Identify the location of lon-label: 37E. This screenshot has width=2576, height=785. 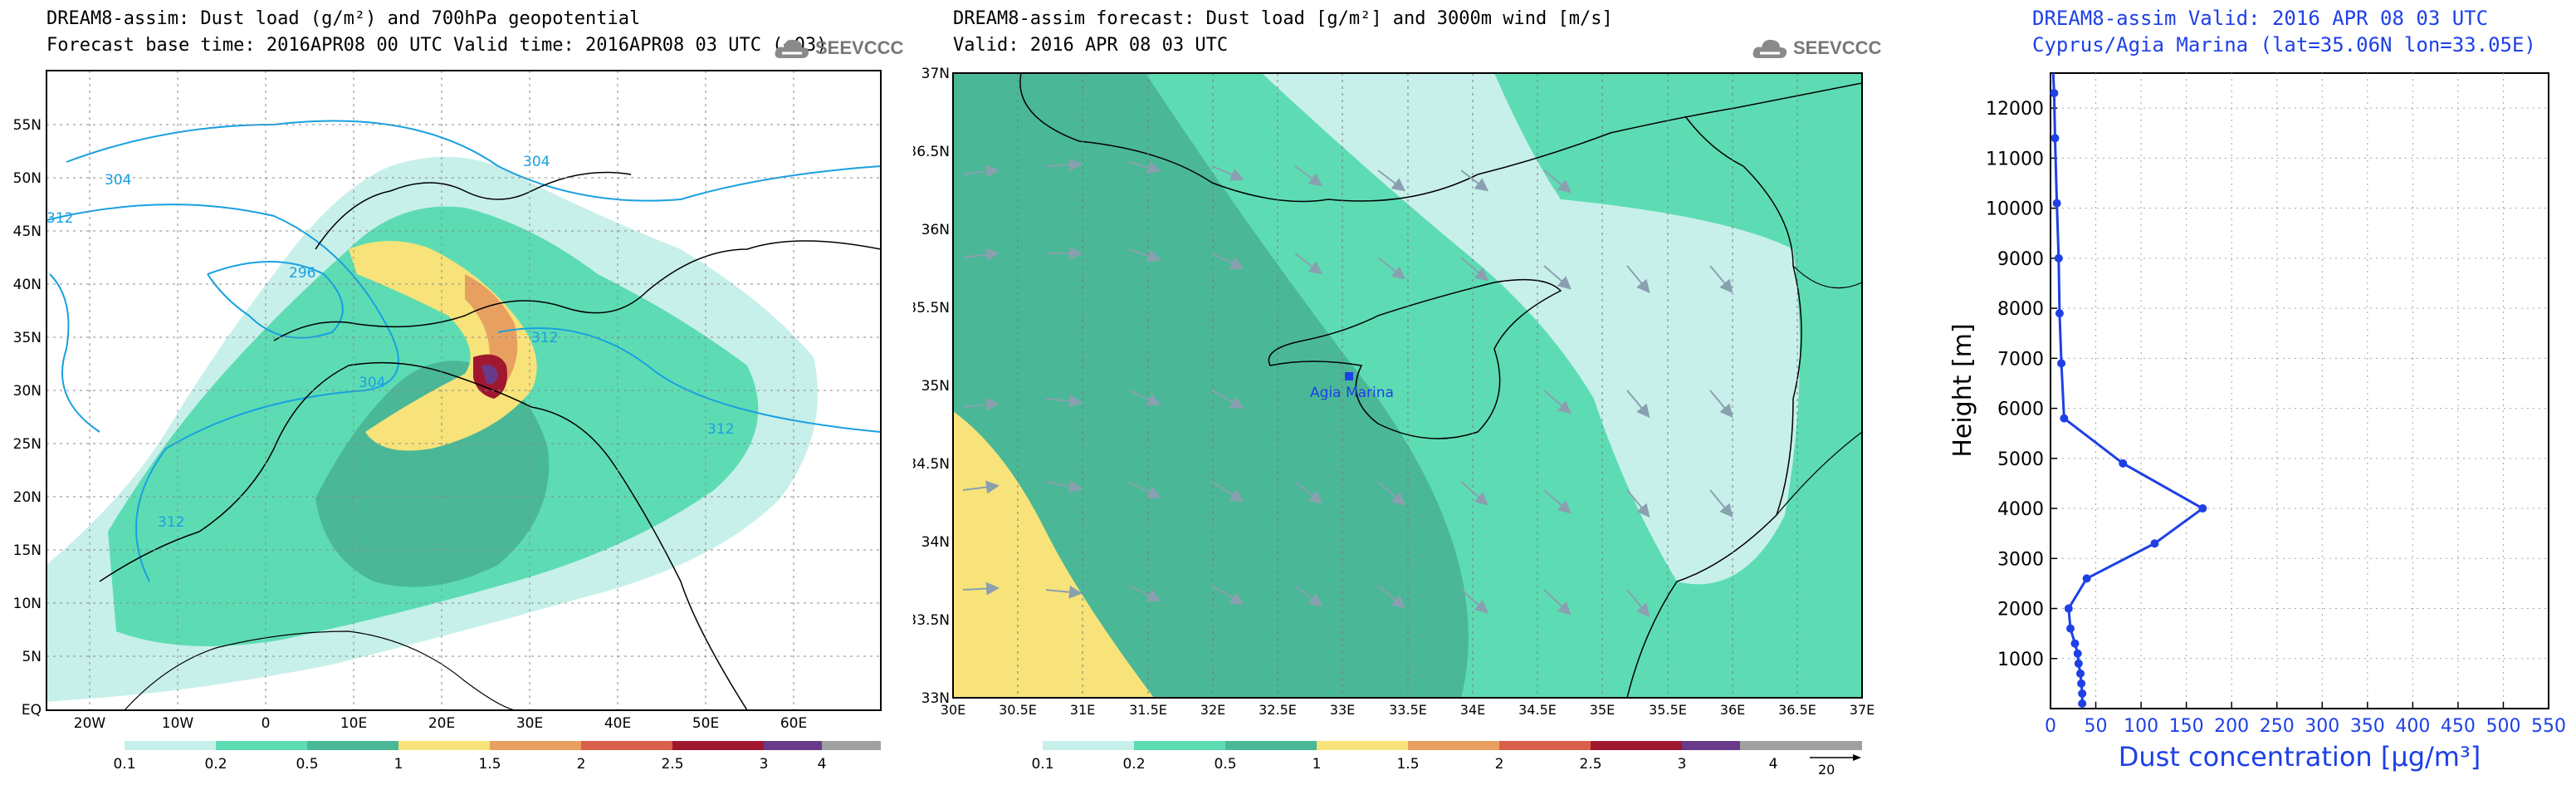
(1862, 710).